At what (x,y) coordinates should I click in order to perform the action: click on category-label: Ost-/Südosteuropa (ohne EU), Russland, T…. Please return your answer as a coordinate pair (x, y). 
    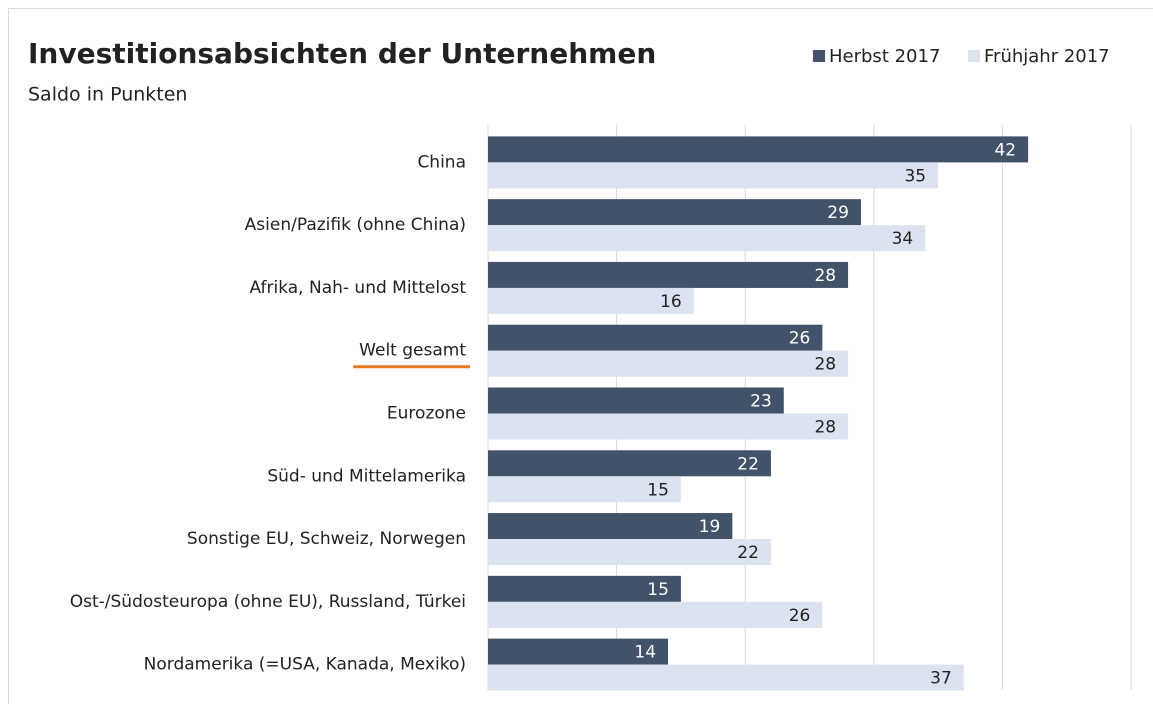
    Looking at the image, I should click on (268, 602).